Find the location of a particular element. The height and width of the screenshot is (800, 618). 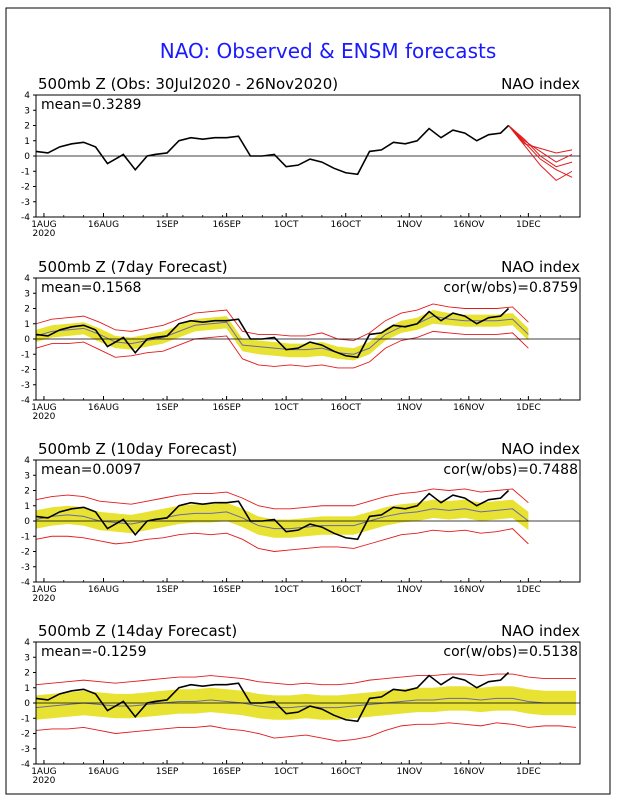

correlation-annotation: cor(w/obs)=0.7488 is located at coordinates (510, 470).